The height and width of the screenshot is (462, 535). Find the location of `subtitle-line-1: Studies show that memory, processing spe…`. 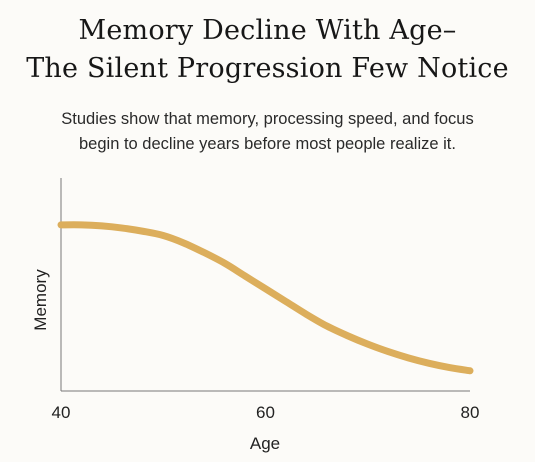

subtitle-line-1: Studies show that memory, processing spe… is located at coordinates (267, 119).